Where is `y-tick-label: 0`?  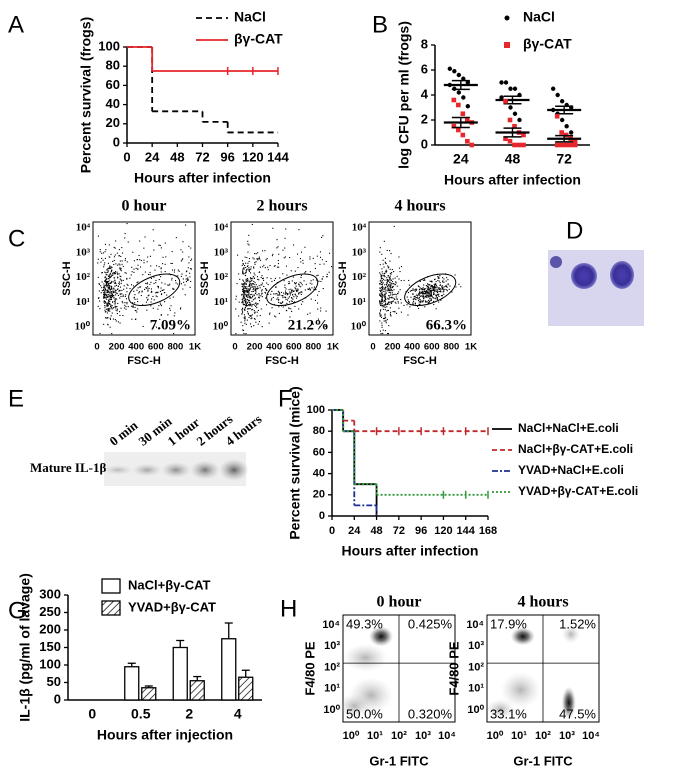 y-tick-label: 0 is located at coordinates (116, 141).